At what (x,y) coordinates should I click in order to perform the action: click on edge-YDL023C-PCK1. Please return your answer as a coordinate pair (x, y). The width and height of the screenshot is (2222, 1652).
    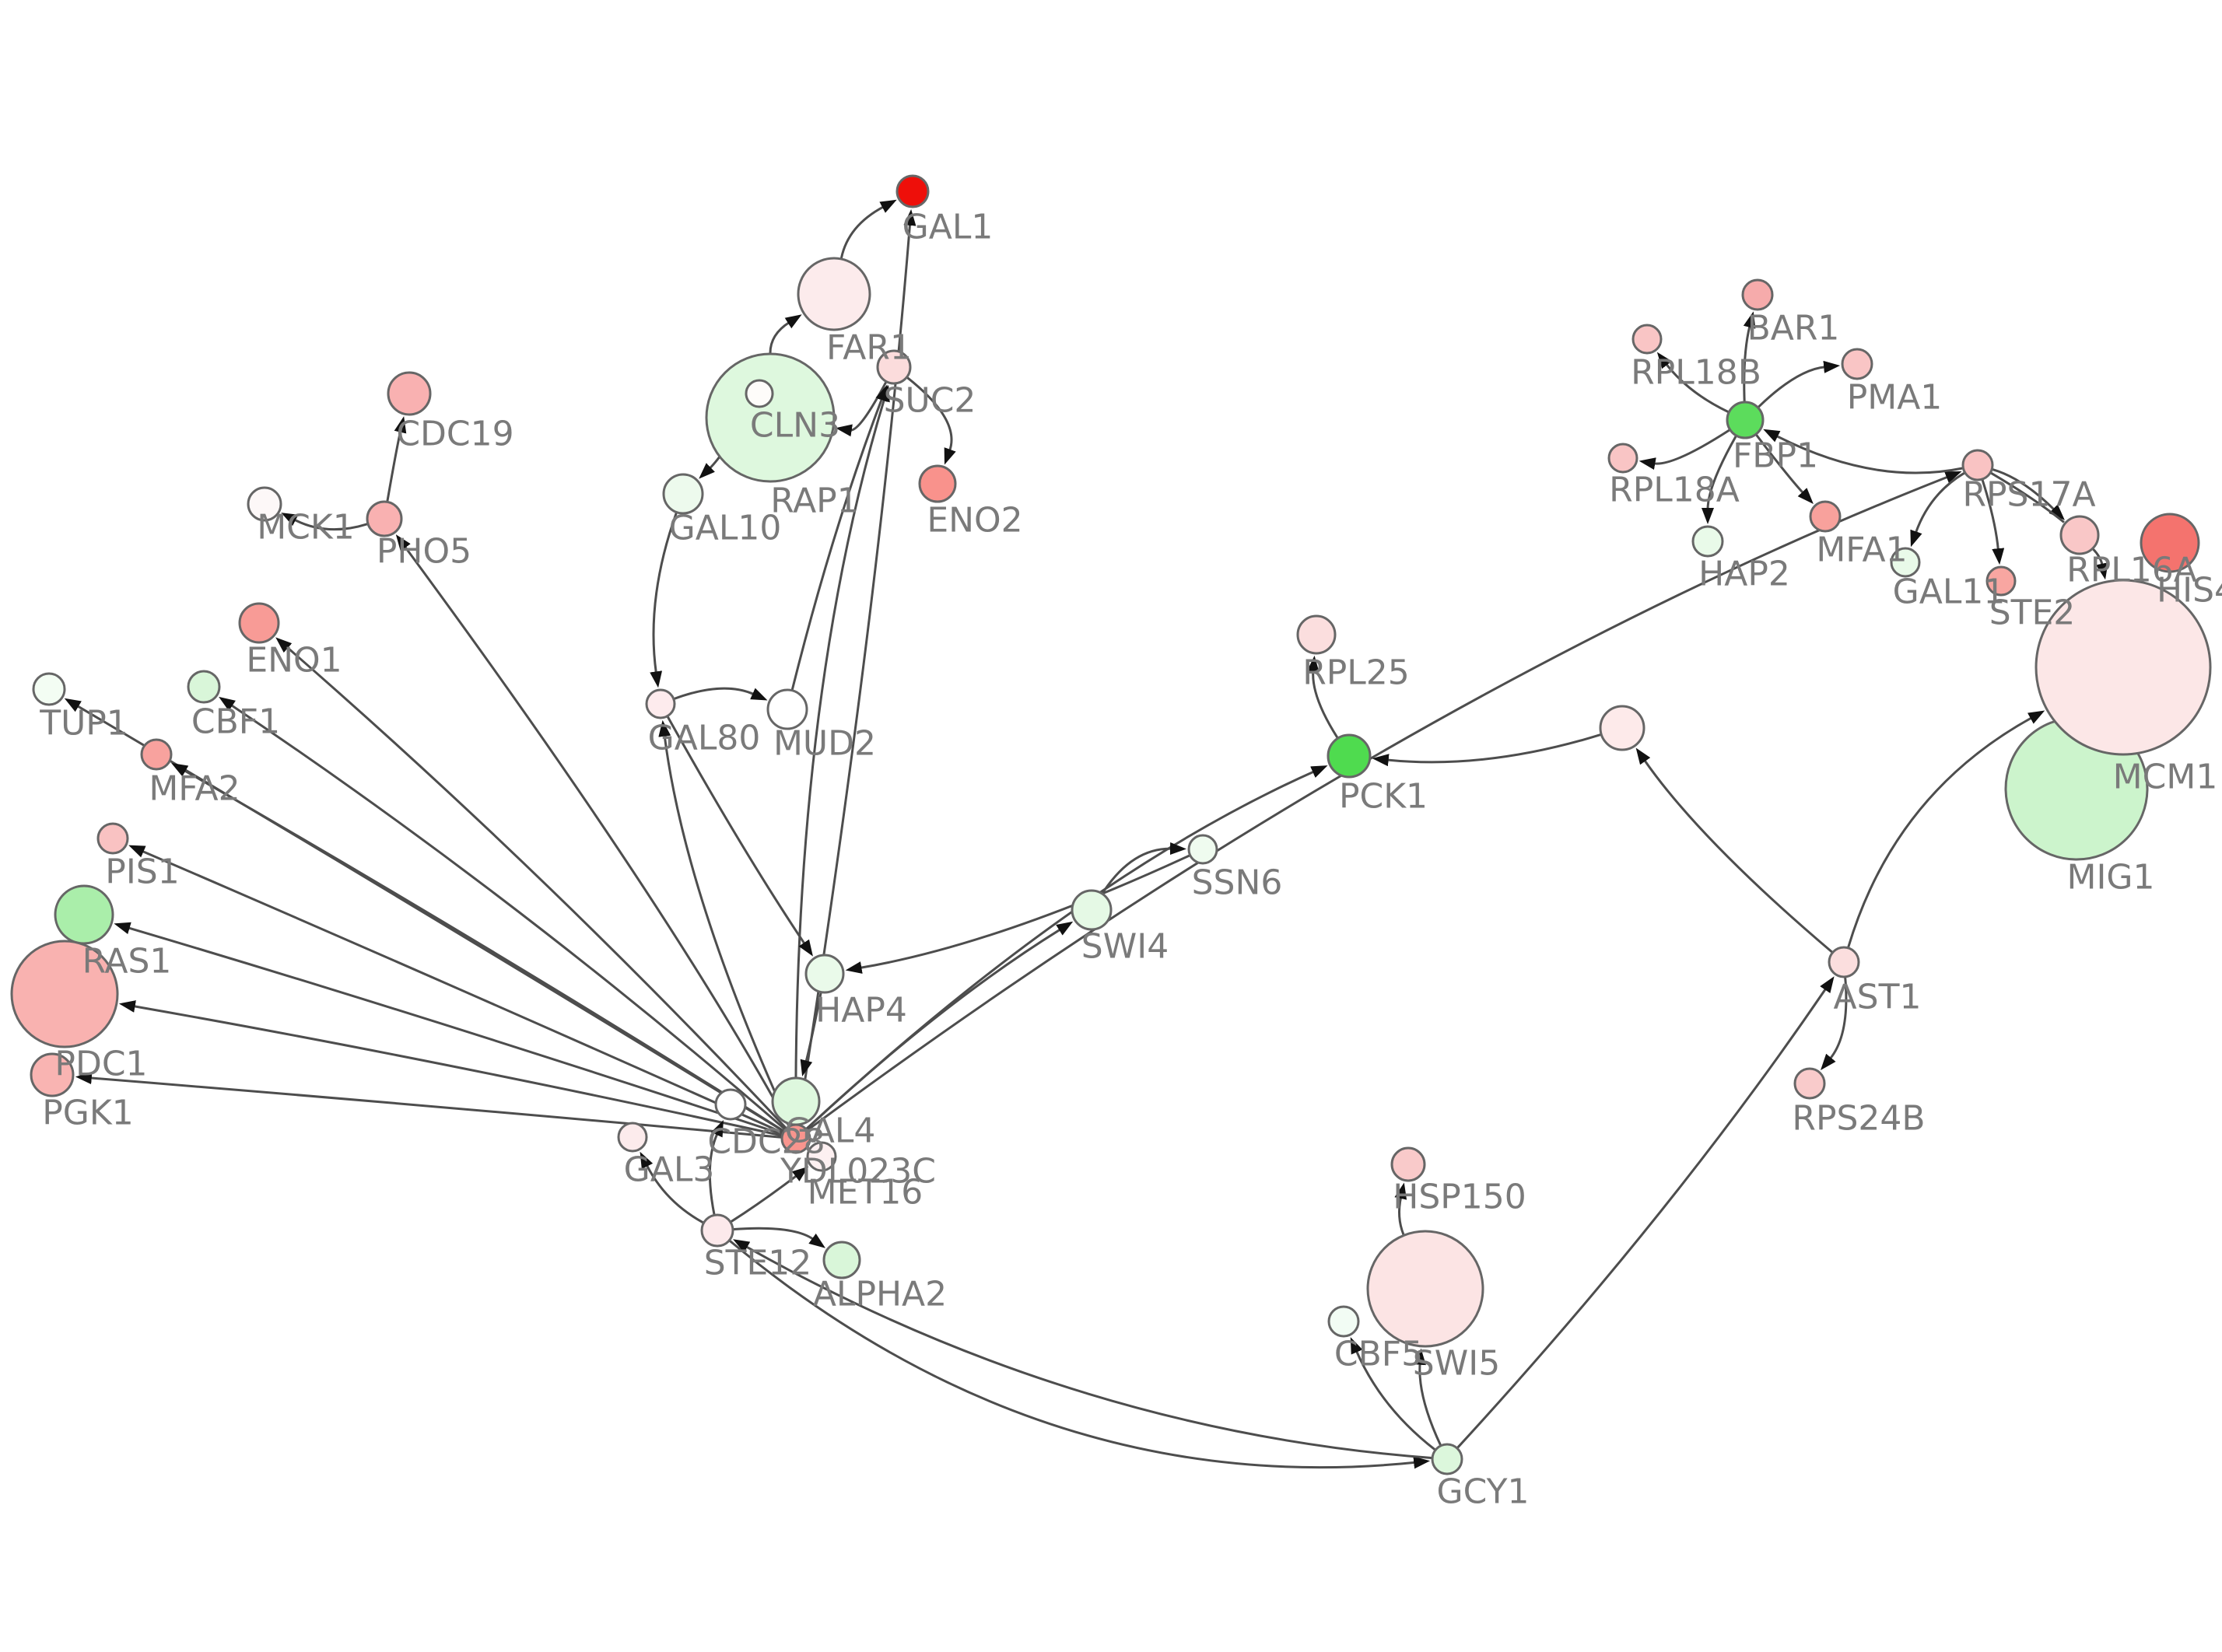
    Looking at the image, I should click on (1066, 948).